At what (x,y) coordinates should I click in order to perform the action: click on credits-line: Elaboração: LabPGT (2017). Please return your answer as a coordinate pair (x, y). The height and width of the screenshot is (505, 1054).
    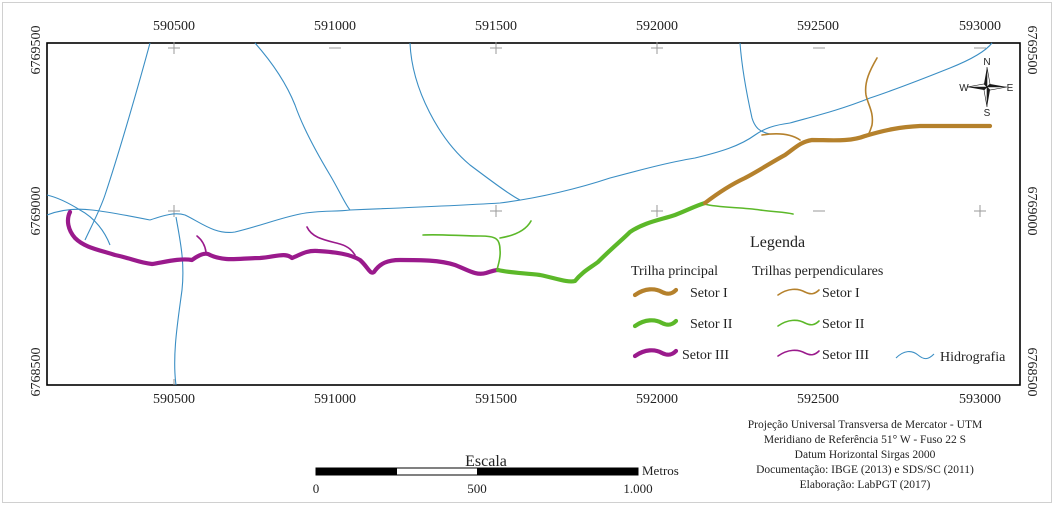
    Looking at the image, I should click on (865, 485).